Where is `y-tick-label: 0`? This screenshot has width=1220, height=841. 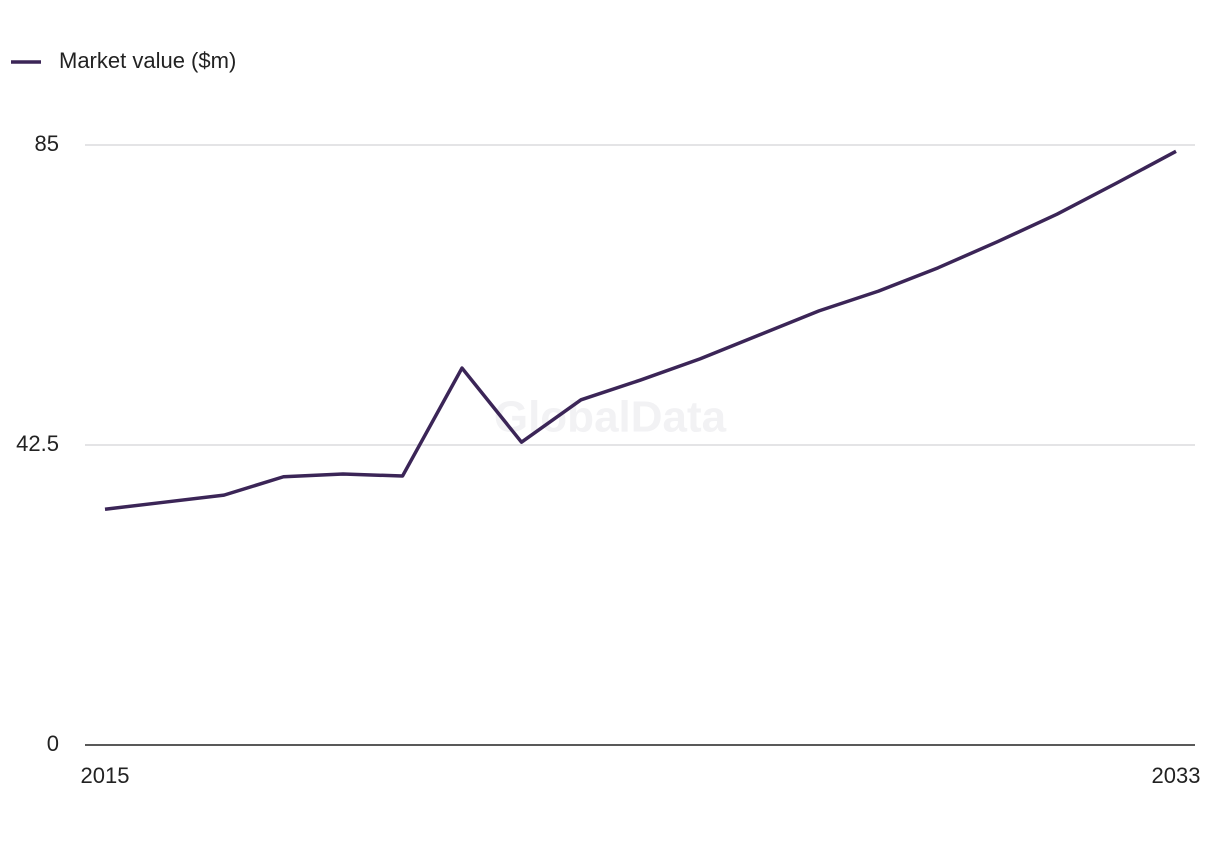 y-tick-label: 0 is located at coordinates (53, 743).